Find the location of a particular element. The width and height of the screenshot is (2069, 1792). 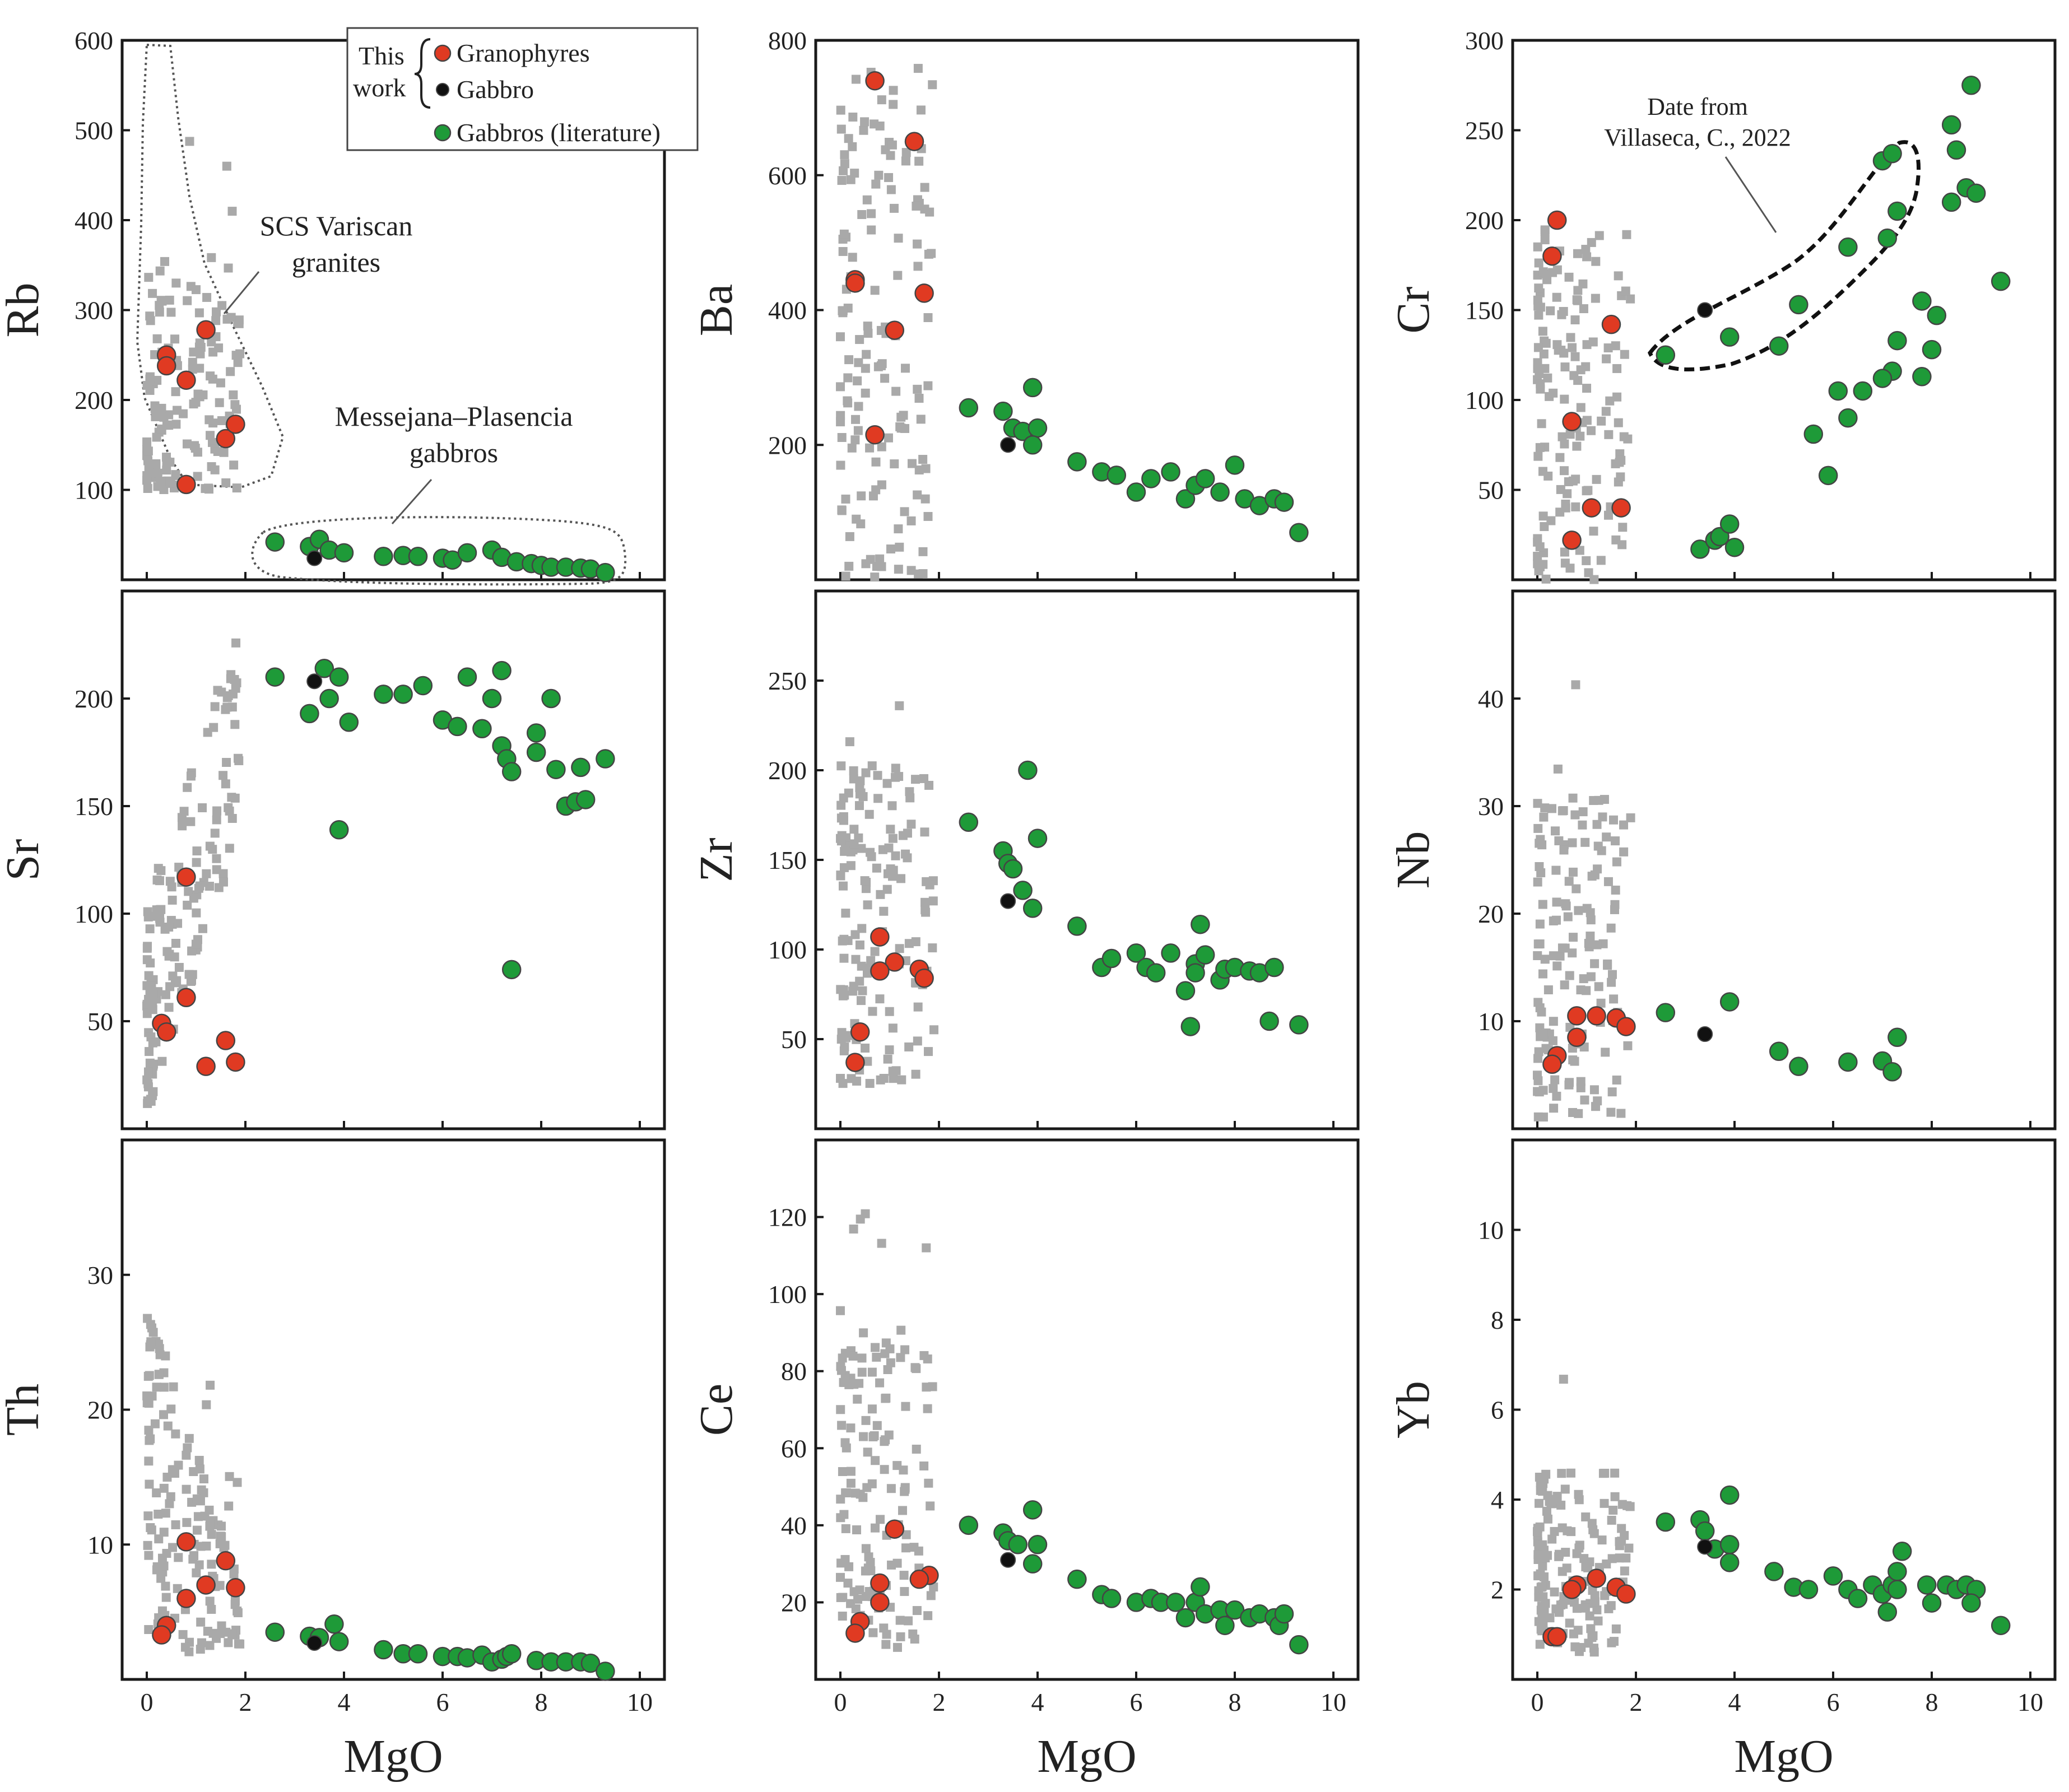

legend-granophyres-marker is located at coordinates (443, 53).